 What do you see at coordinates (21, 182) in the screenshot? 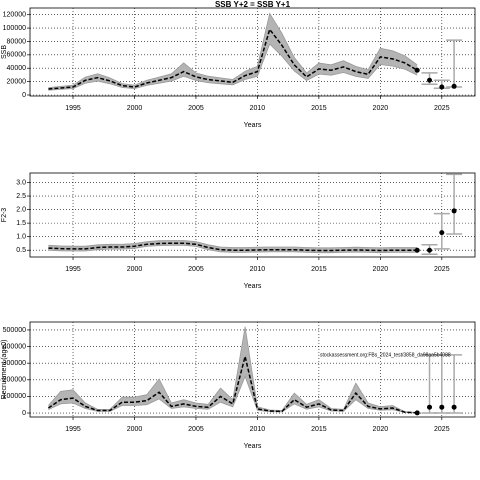
I see `y-tick-label: 3.0` at bounding box center [21, 182].